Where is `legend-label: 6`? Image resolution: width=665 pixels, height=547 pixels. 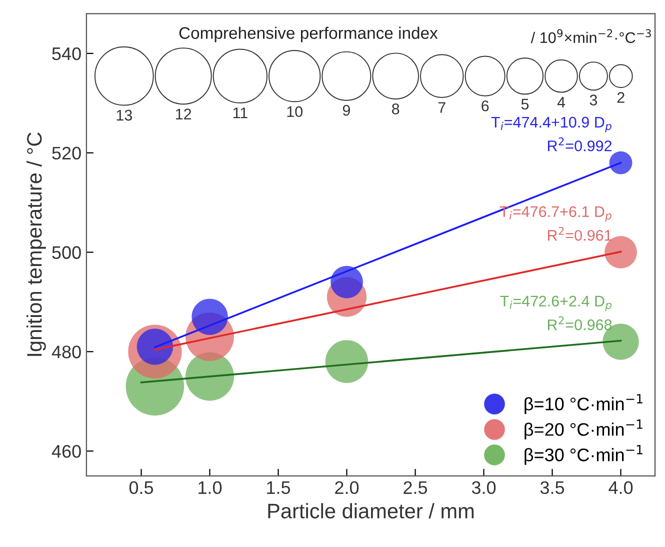 legend-label: 6 is located at coordinates (485, 106).